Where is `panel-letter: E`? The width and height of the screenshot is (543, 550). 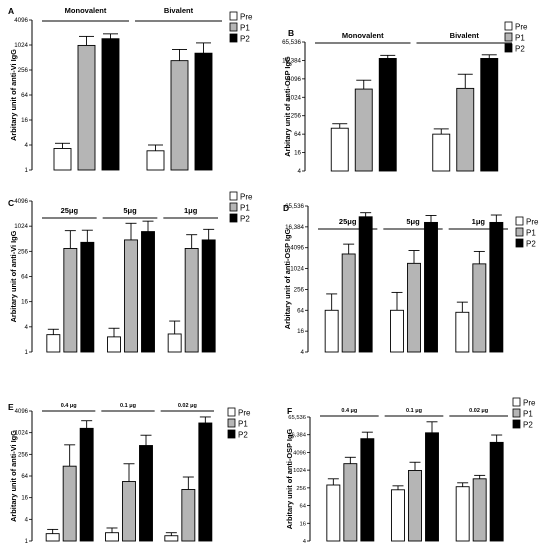
panel-letter: E is located at coordinates (11, 407).